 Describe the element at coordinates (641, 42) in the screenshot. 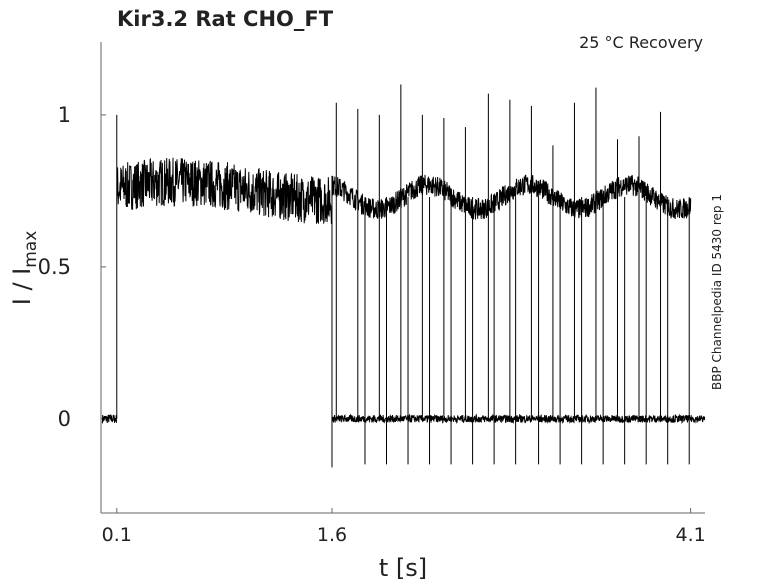

I see `chart-subtitle: 25 °C Recovery` at that location.